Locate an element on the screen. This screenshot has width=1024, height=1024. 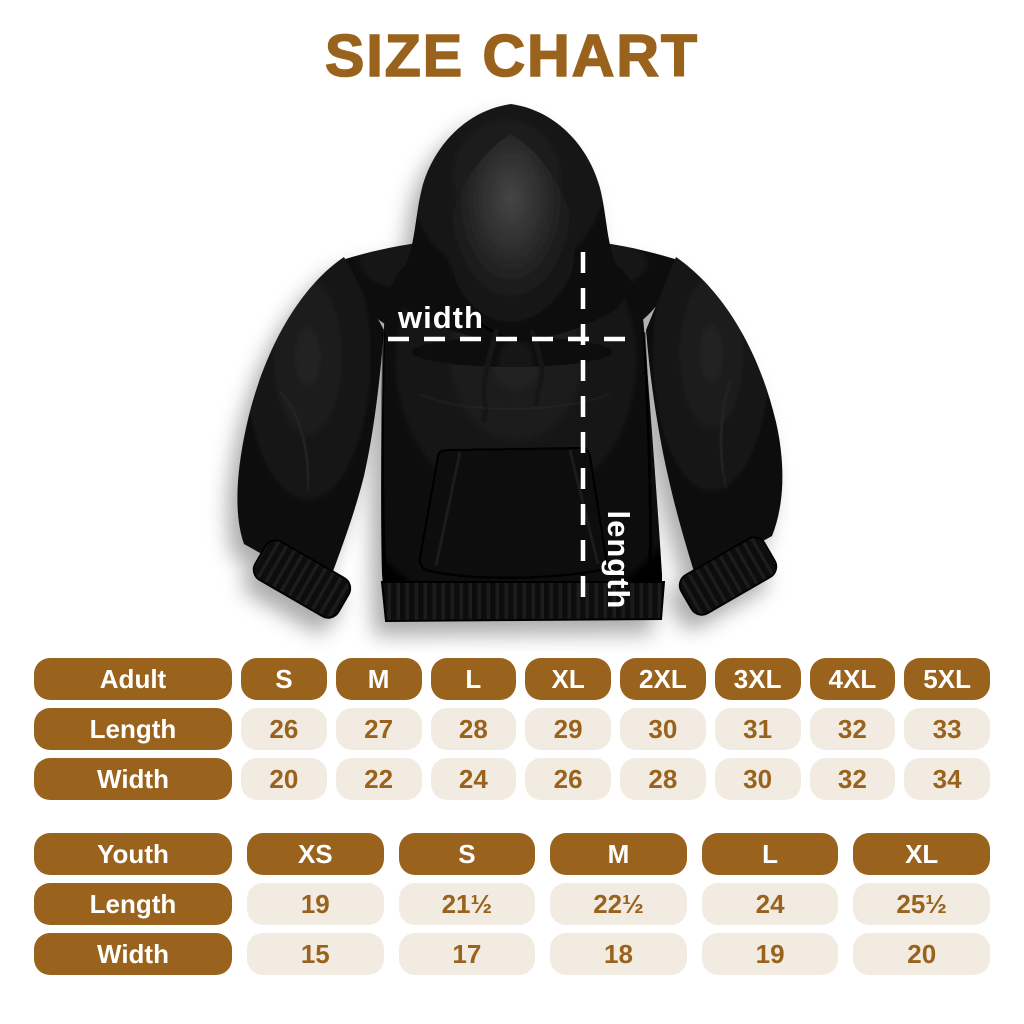
hem-band is located at coordinates (523, 602).